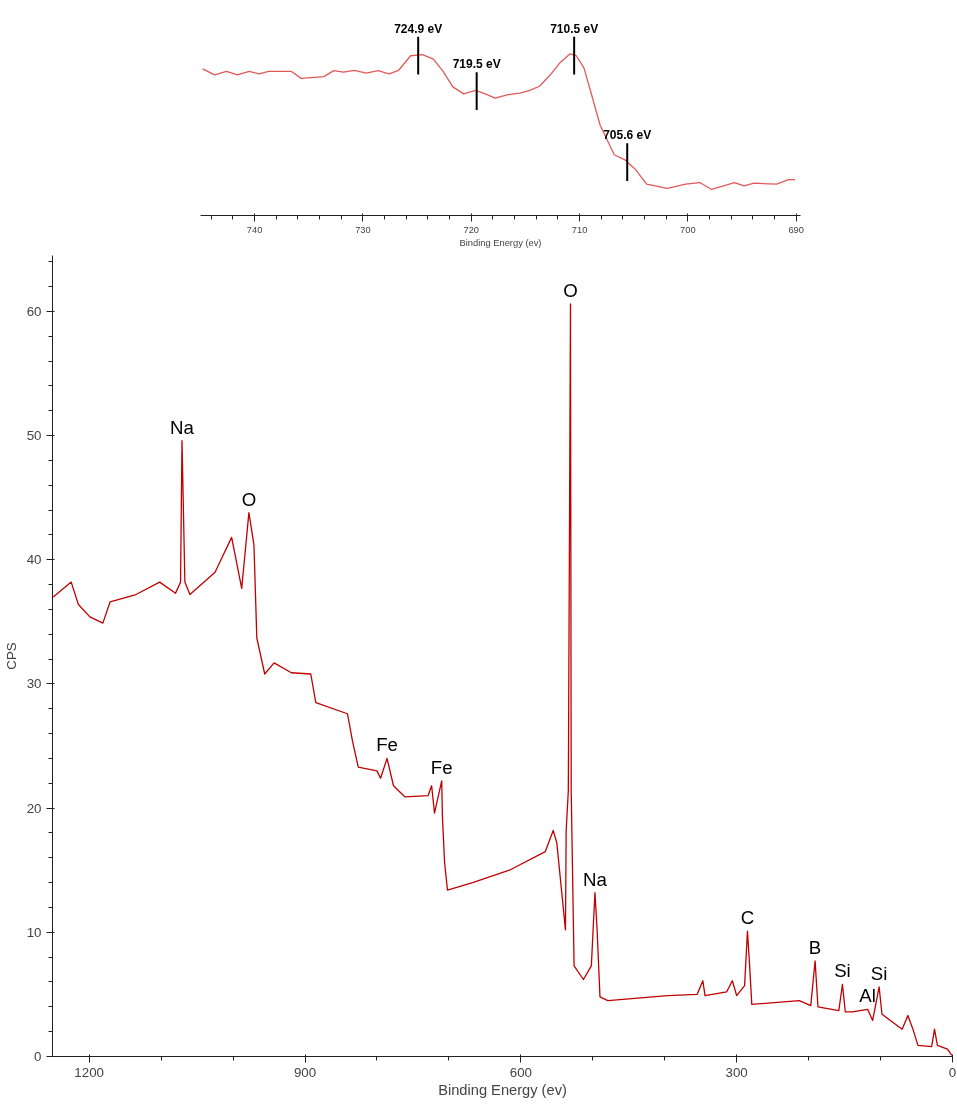  I want to click on x-tick-label: 1200, so click(89, 1072).